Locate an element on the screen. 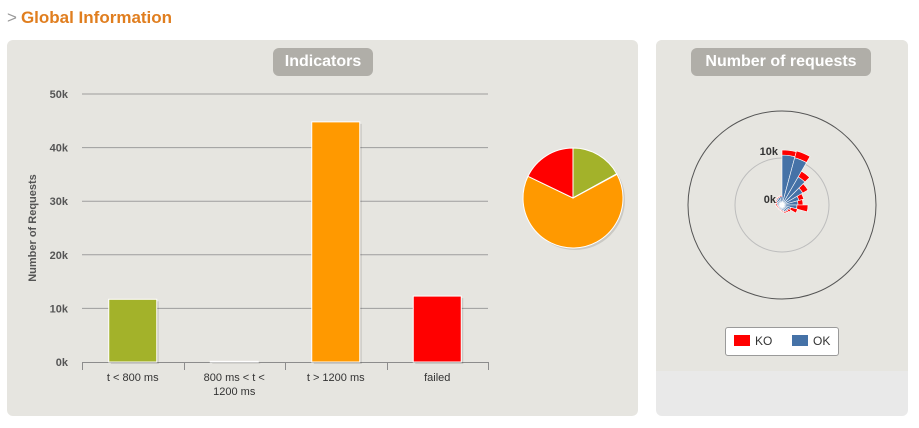 This screenshot has width=919, height=428. header-arrow-icon: > is located at coordinates (12, 17).